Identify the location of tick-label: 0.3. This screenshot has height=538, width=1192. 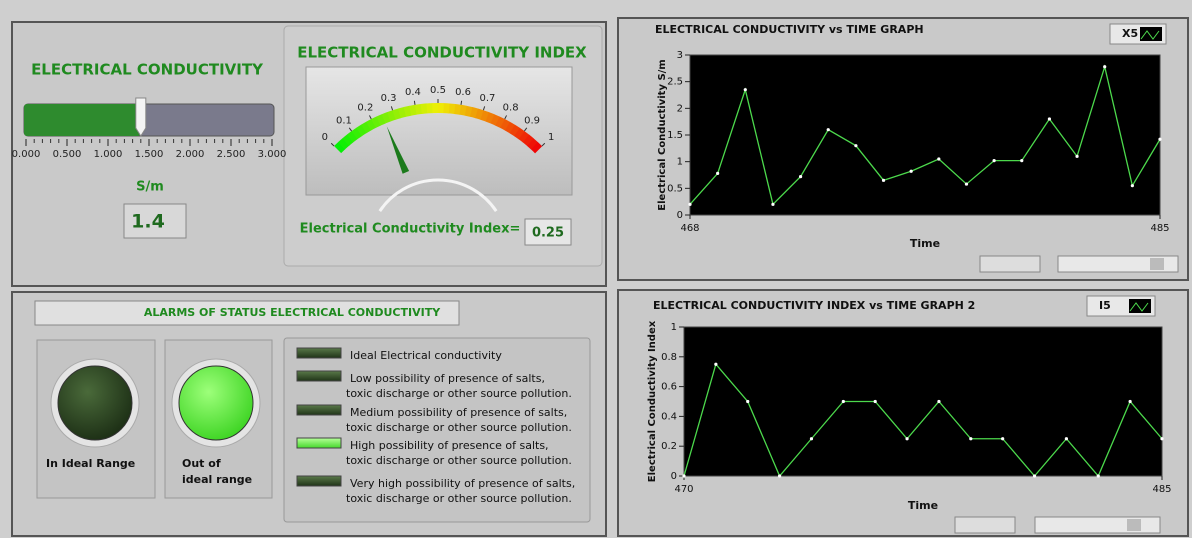
(389, 98).